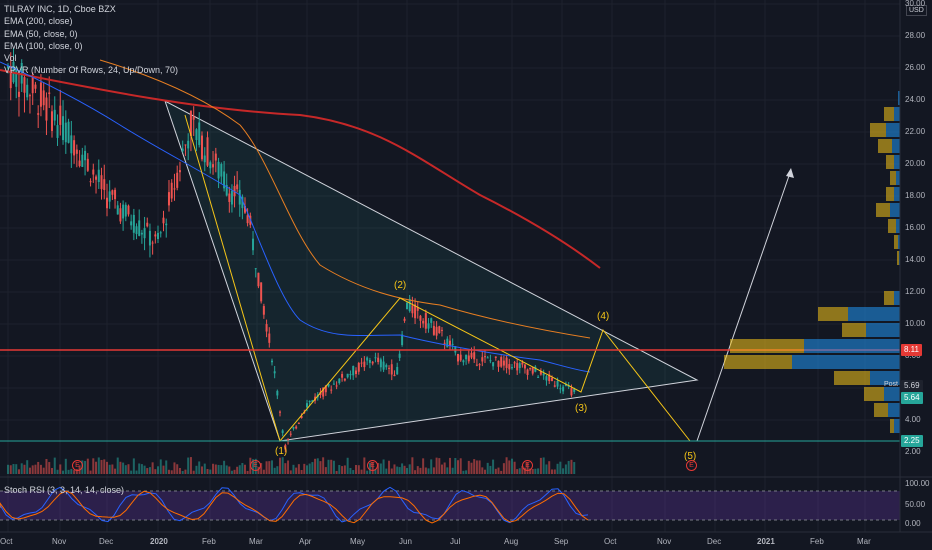 The height and width of the screenshot is (550, 932). Describe the element at coordinates (91, 70) in the screenshot. I see `legend-vpvr: VPVR (Number Of Rows, 24, Up/Down, 70)` at that location.